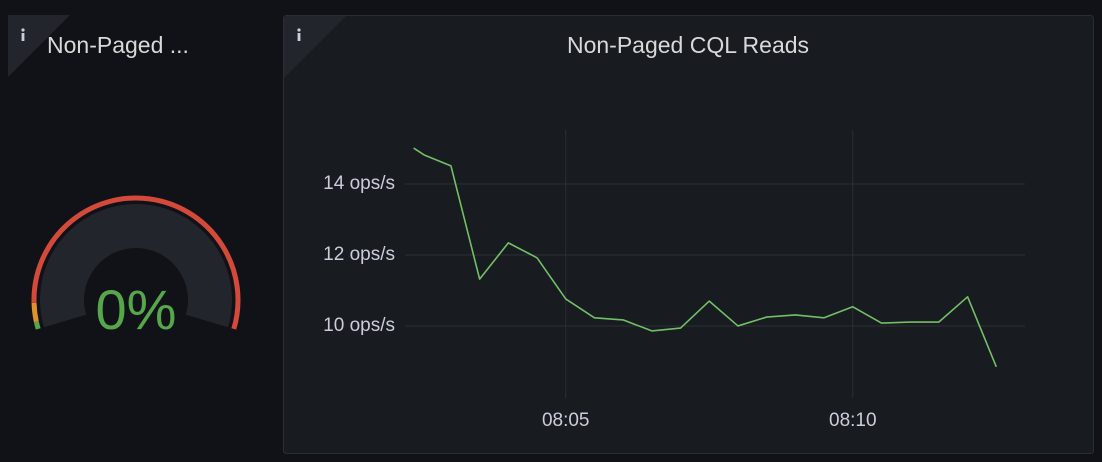  What do you see at coordinates (359, 325) in the screenshot?
I see `y-tick-label: 10 ops/s` at bounding box center [359, 325].